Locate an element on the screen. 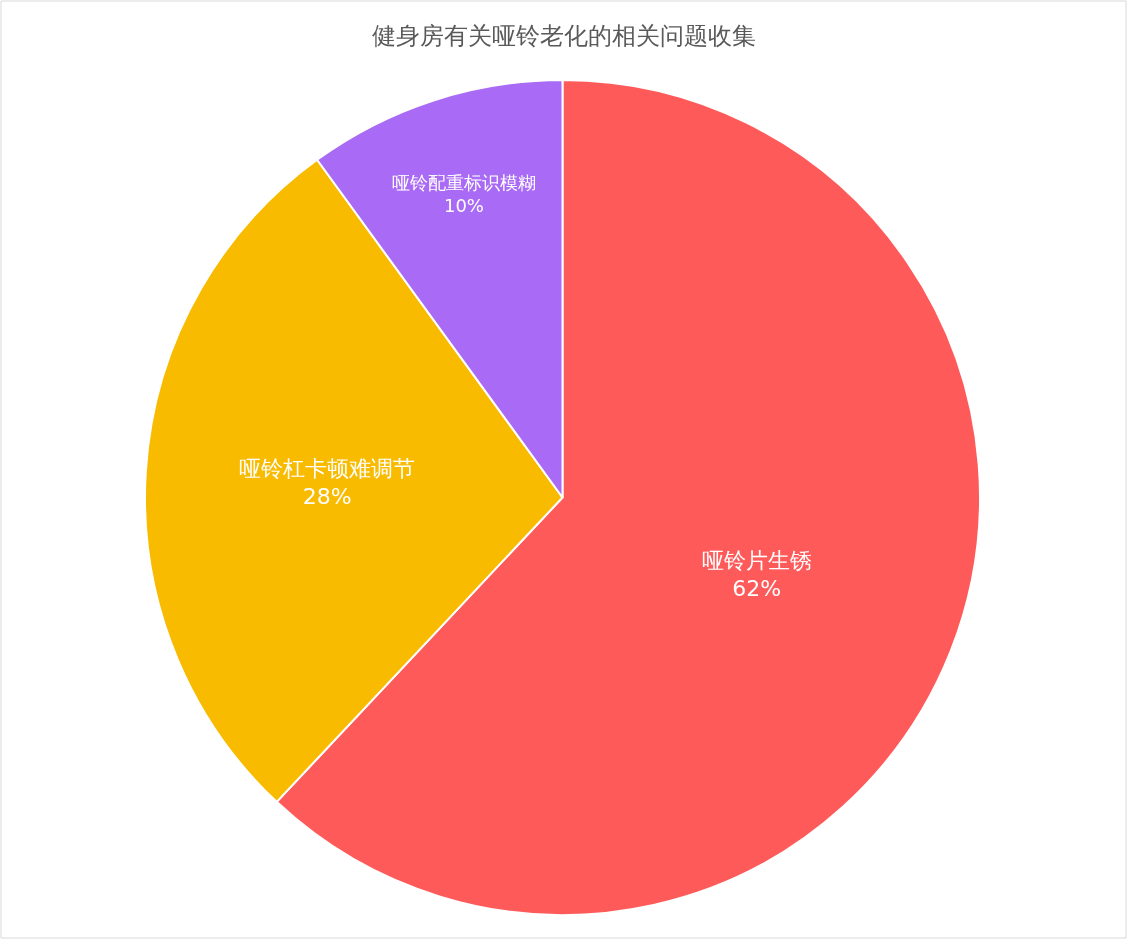 The image size is (1127, 939). data-label: 10% is located at coordinates (463, 206).